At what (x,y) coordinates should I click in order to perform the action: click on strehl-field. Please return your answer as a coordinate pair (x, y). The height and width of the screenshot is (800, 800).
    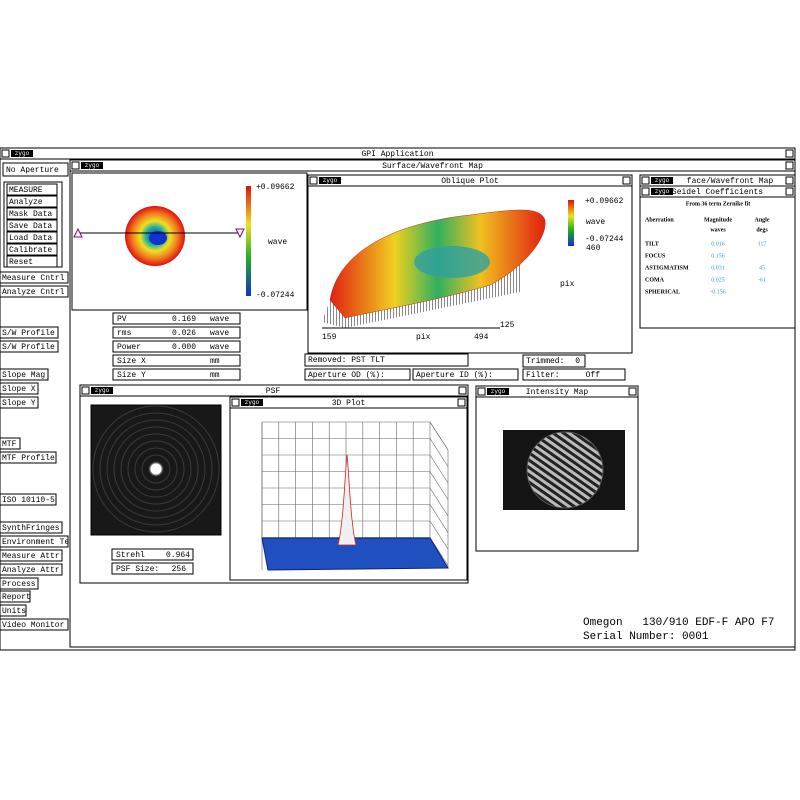
    Looking at the image, I should click on (152, 554).